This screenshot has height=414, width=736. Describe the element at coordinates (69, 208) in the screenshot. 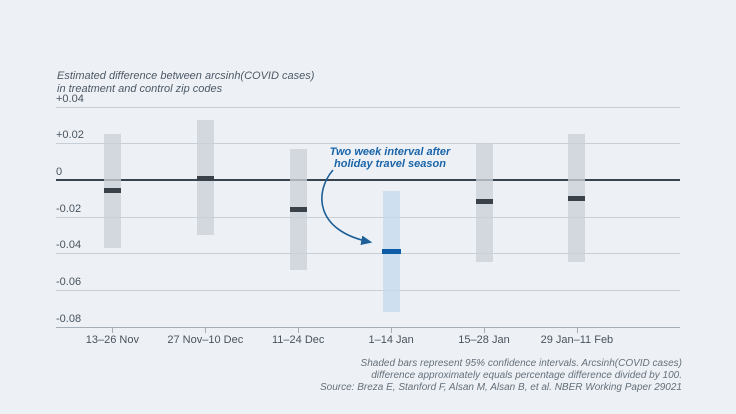

I see `y-tick-label: -0.02` at that location.